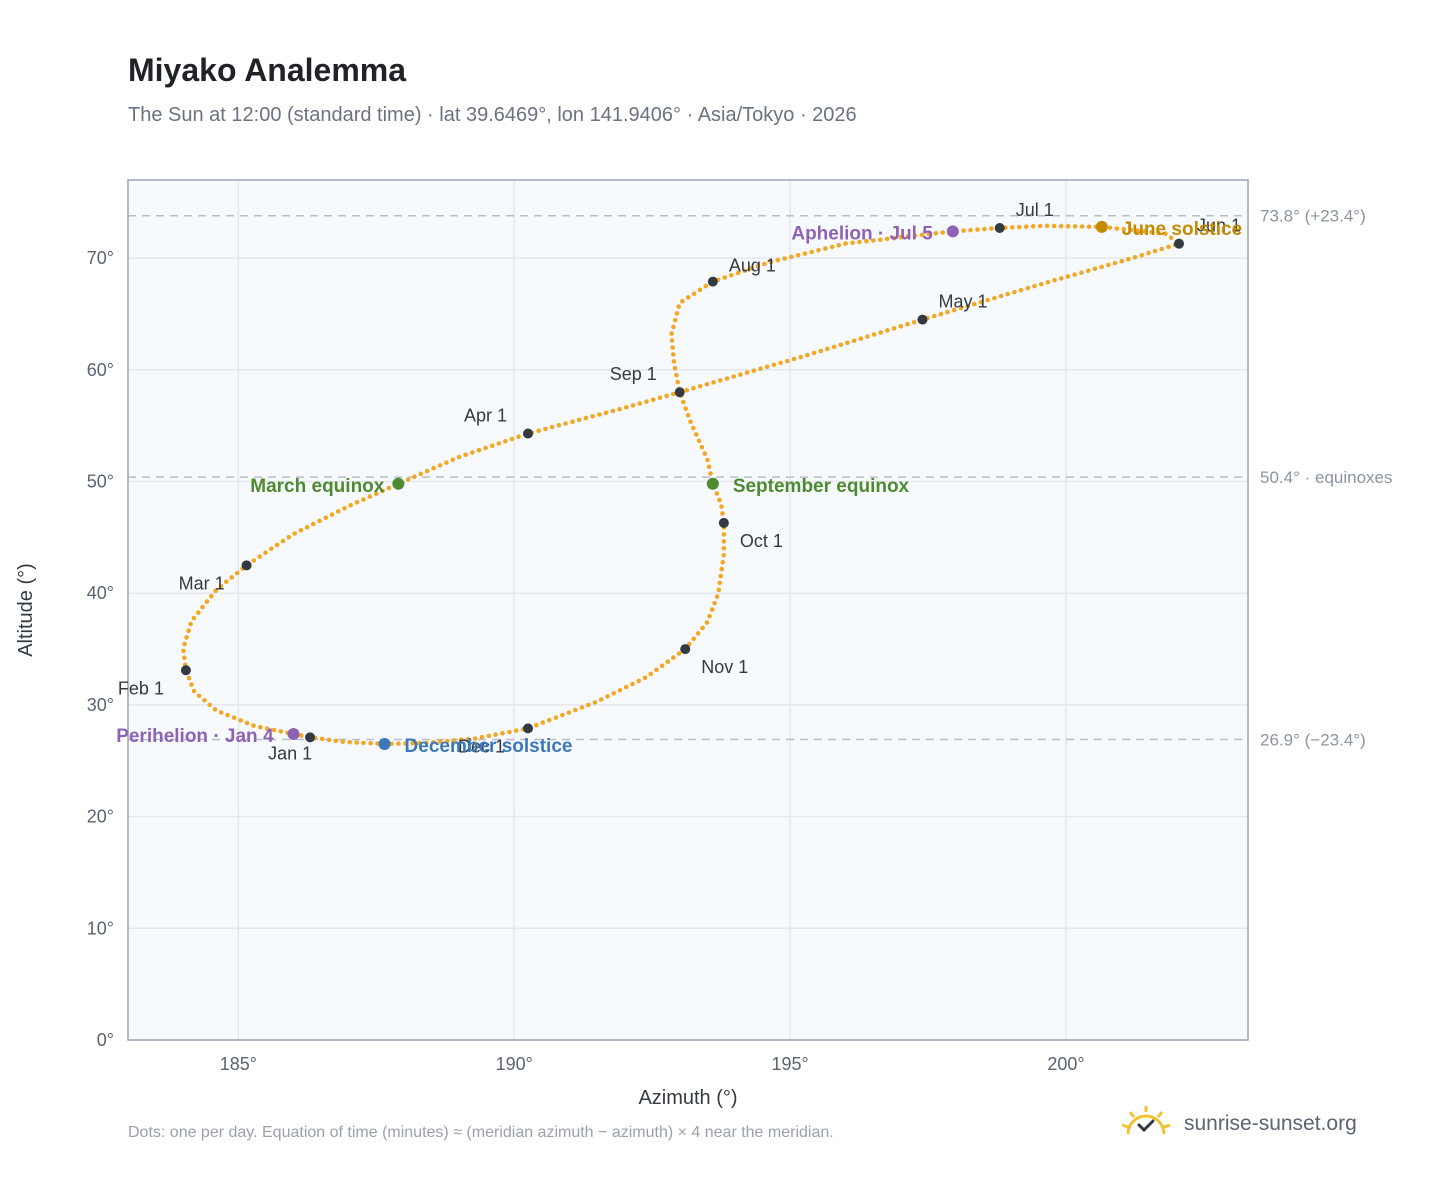 This screenshot has height=1188, width=1448. Describe the element at coordinates (1313, 740) in the screenshot. I see `reference-line-label: 26.9° (−23.4°)` at that location.